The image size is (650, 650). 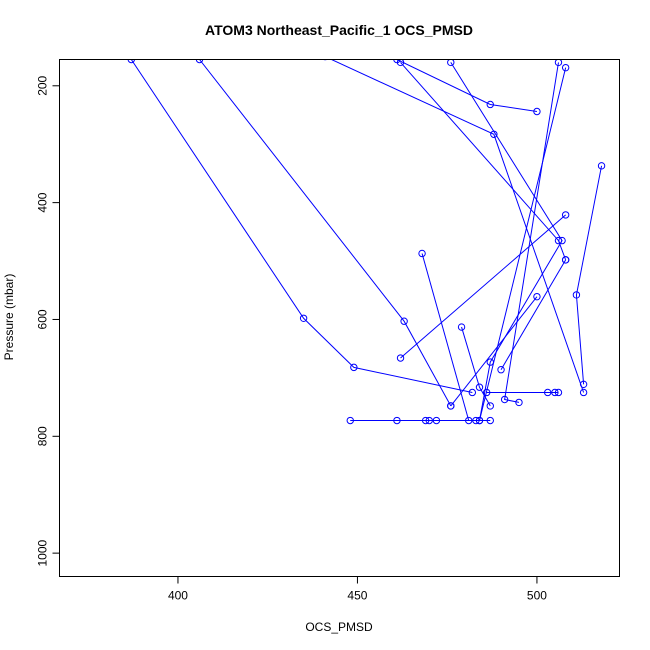 What do you see at coordinates (9, 317) in the screenshot?
I see `y-axis-label: Pressure (mbar)` at bounding box center [9, 317].